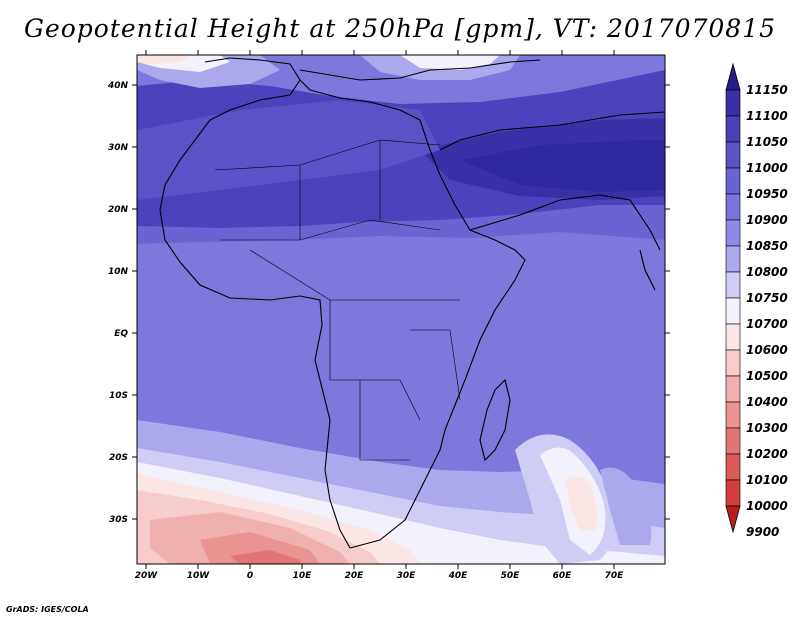 The height and width of the screenshot is (618, 800). What do you see at coordinates (762, 532) in the screenshot?
I see `colorbar-label: 9900` at bounding box center [762, 532].